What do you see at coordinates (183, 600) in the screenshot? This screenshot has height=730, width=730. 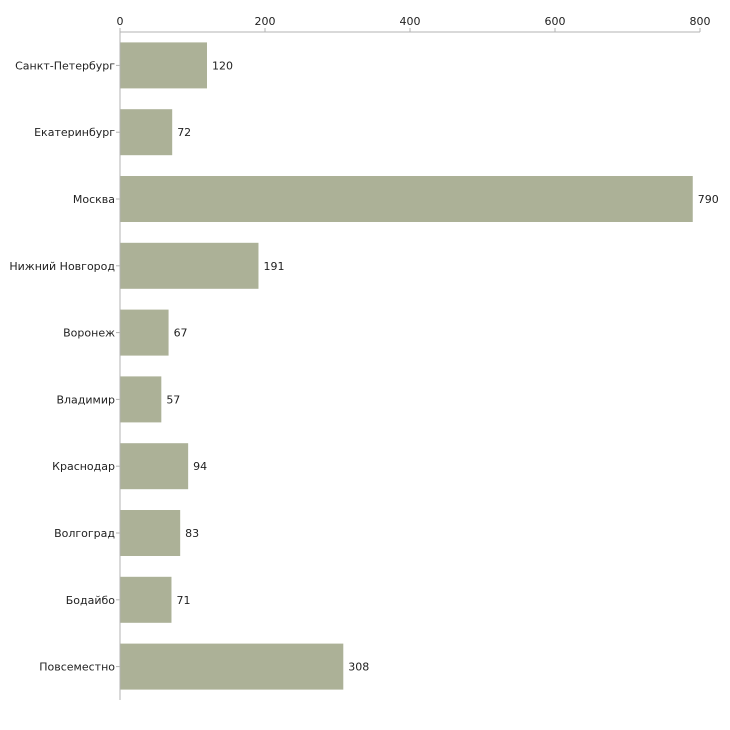 I see `data-label: 71` at bounding box center [183, 600].